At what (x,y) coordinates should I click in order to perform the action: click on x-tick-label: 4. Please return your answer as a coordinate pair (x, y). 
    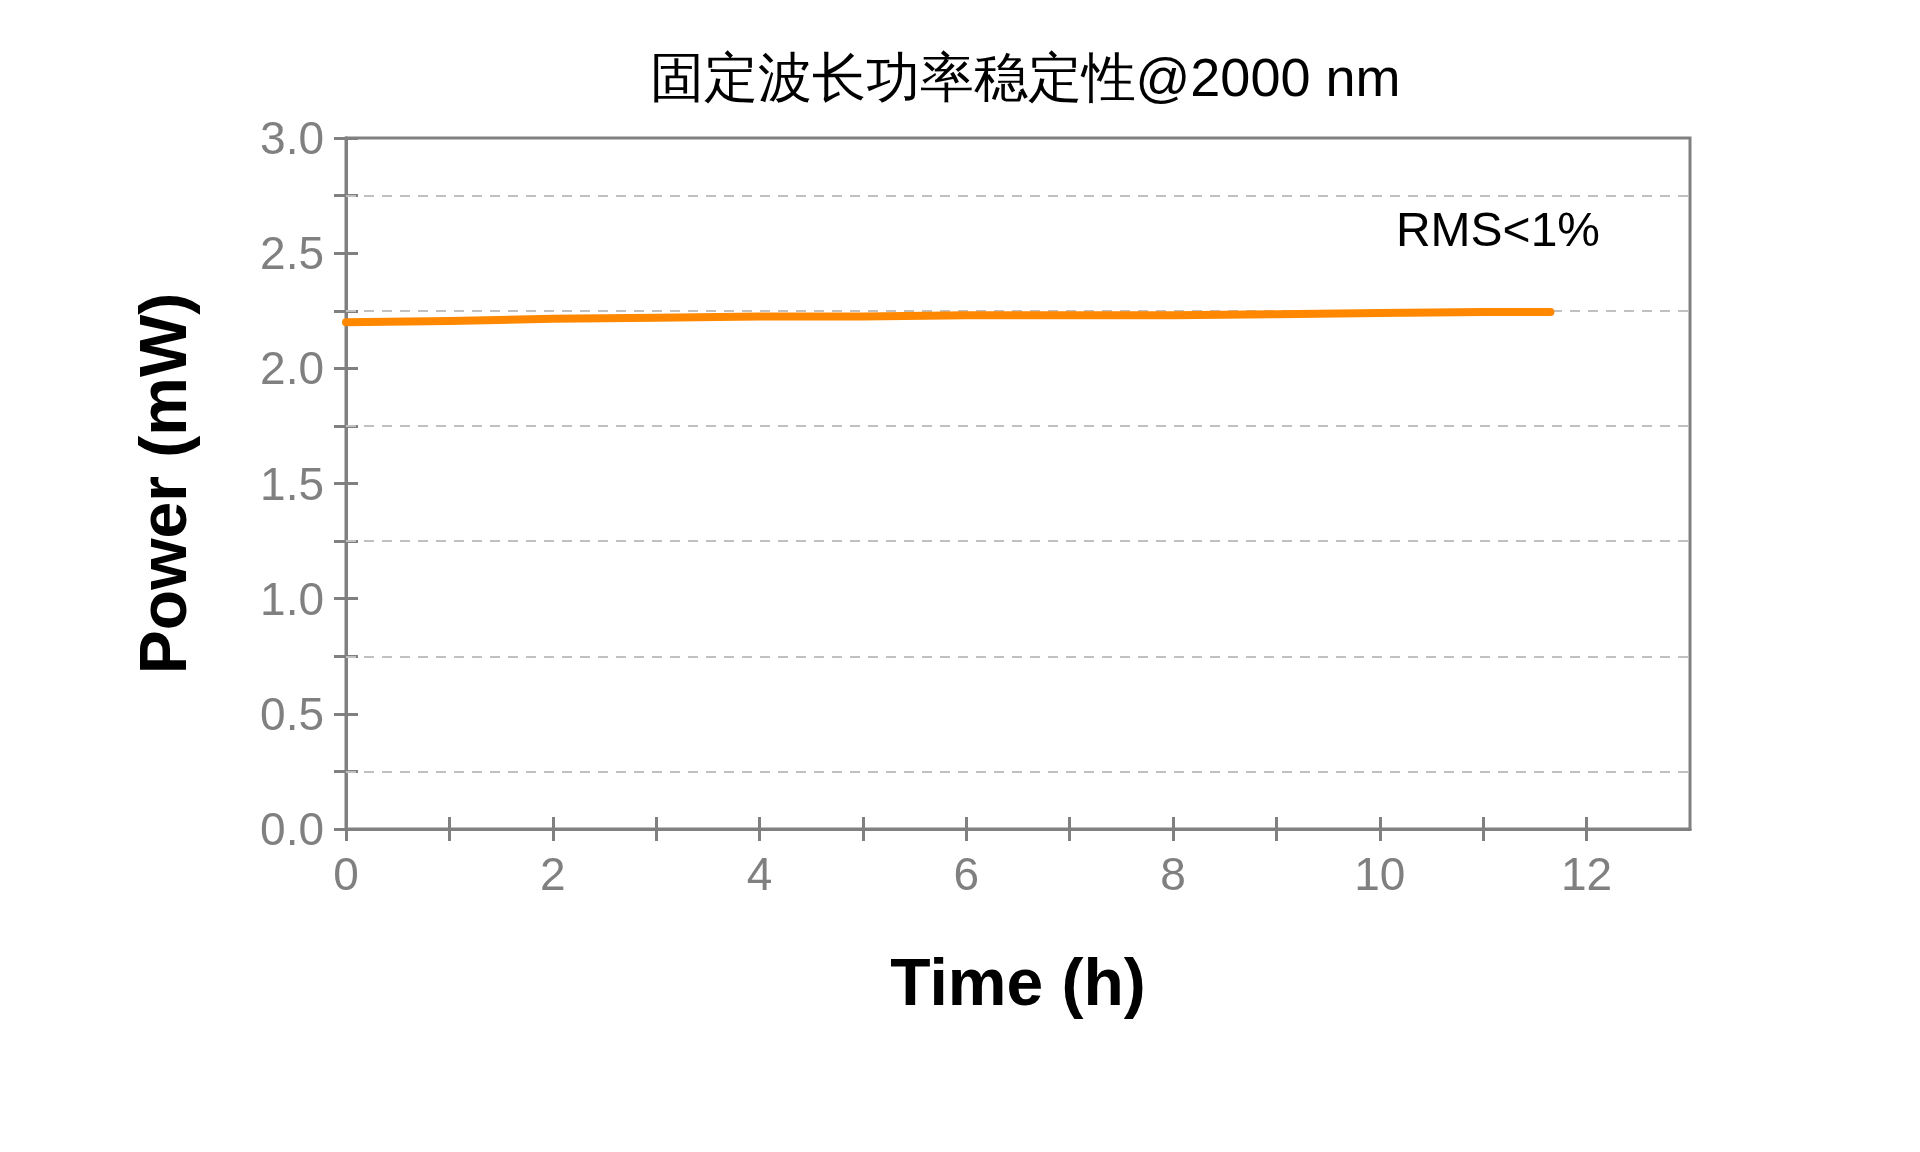
    Looking at the image, I should click on (759, 874).